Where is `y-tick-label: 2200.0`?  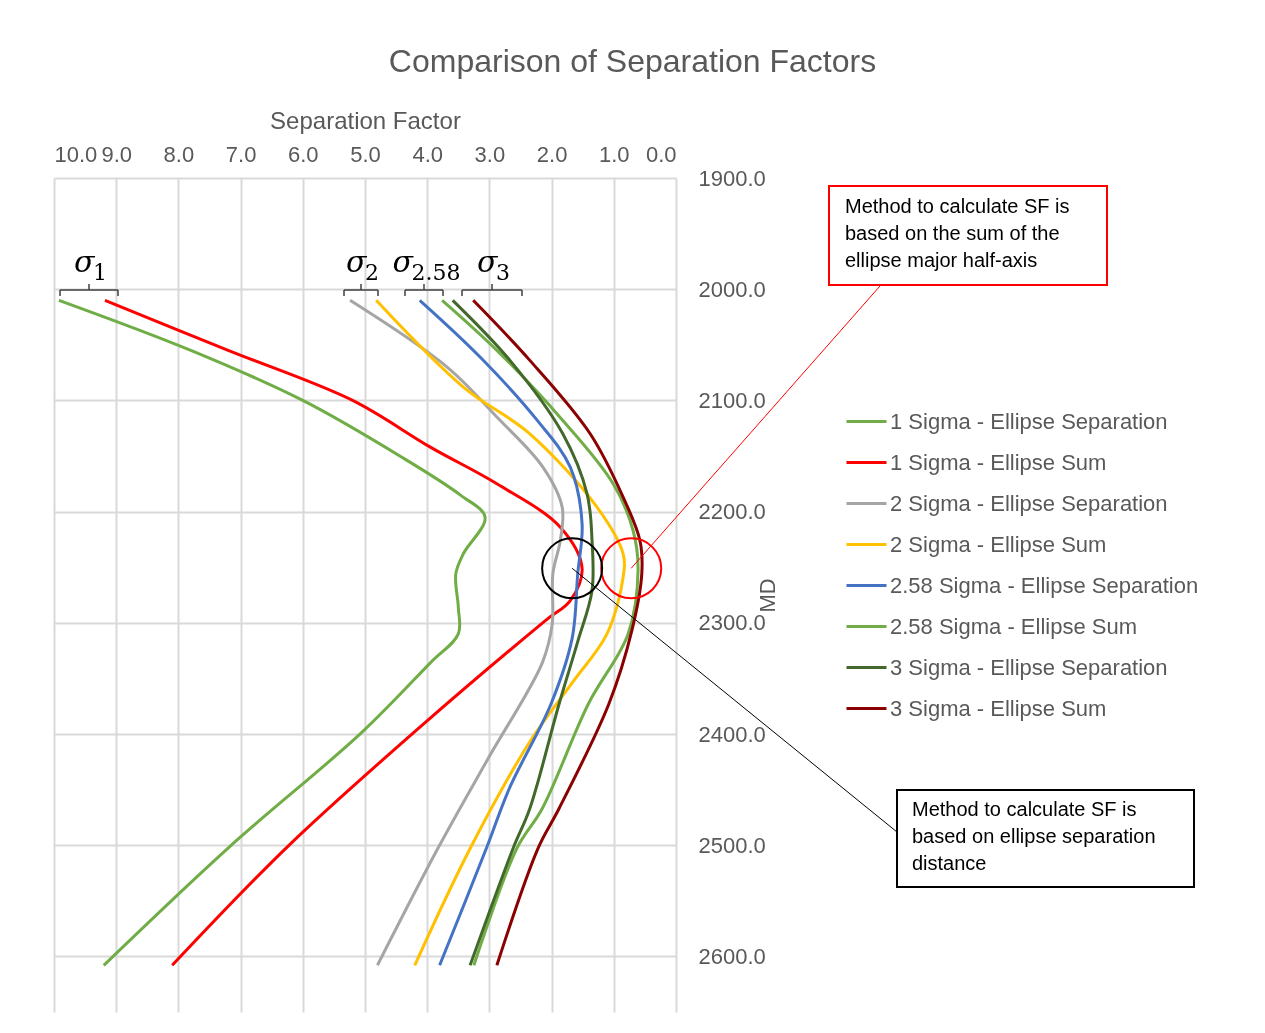
y-tick-label: 2200.0 is located at coordinates (732, 512).